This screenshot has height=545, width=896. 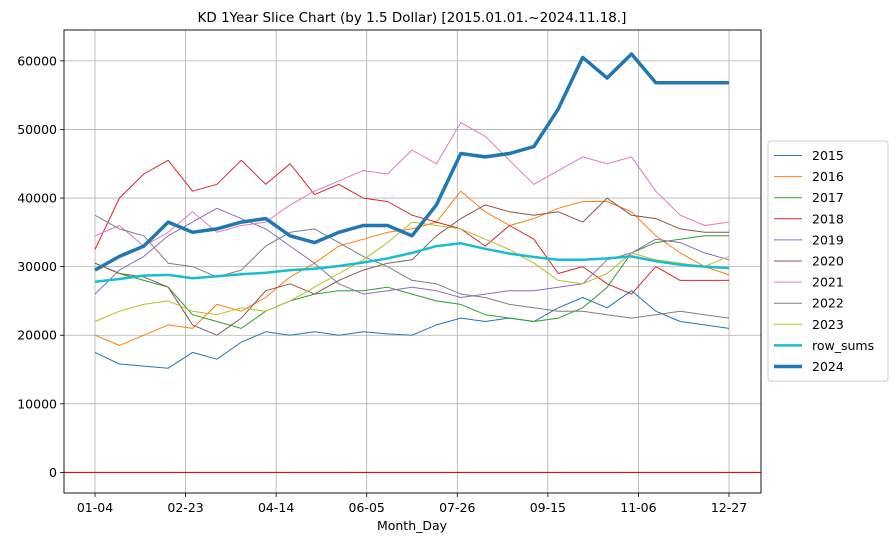 What do you see at coordinates (412, 329) in the screenshot?
I see `series-line-2015` at bounding box center [412, 329].